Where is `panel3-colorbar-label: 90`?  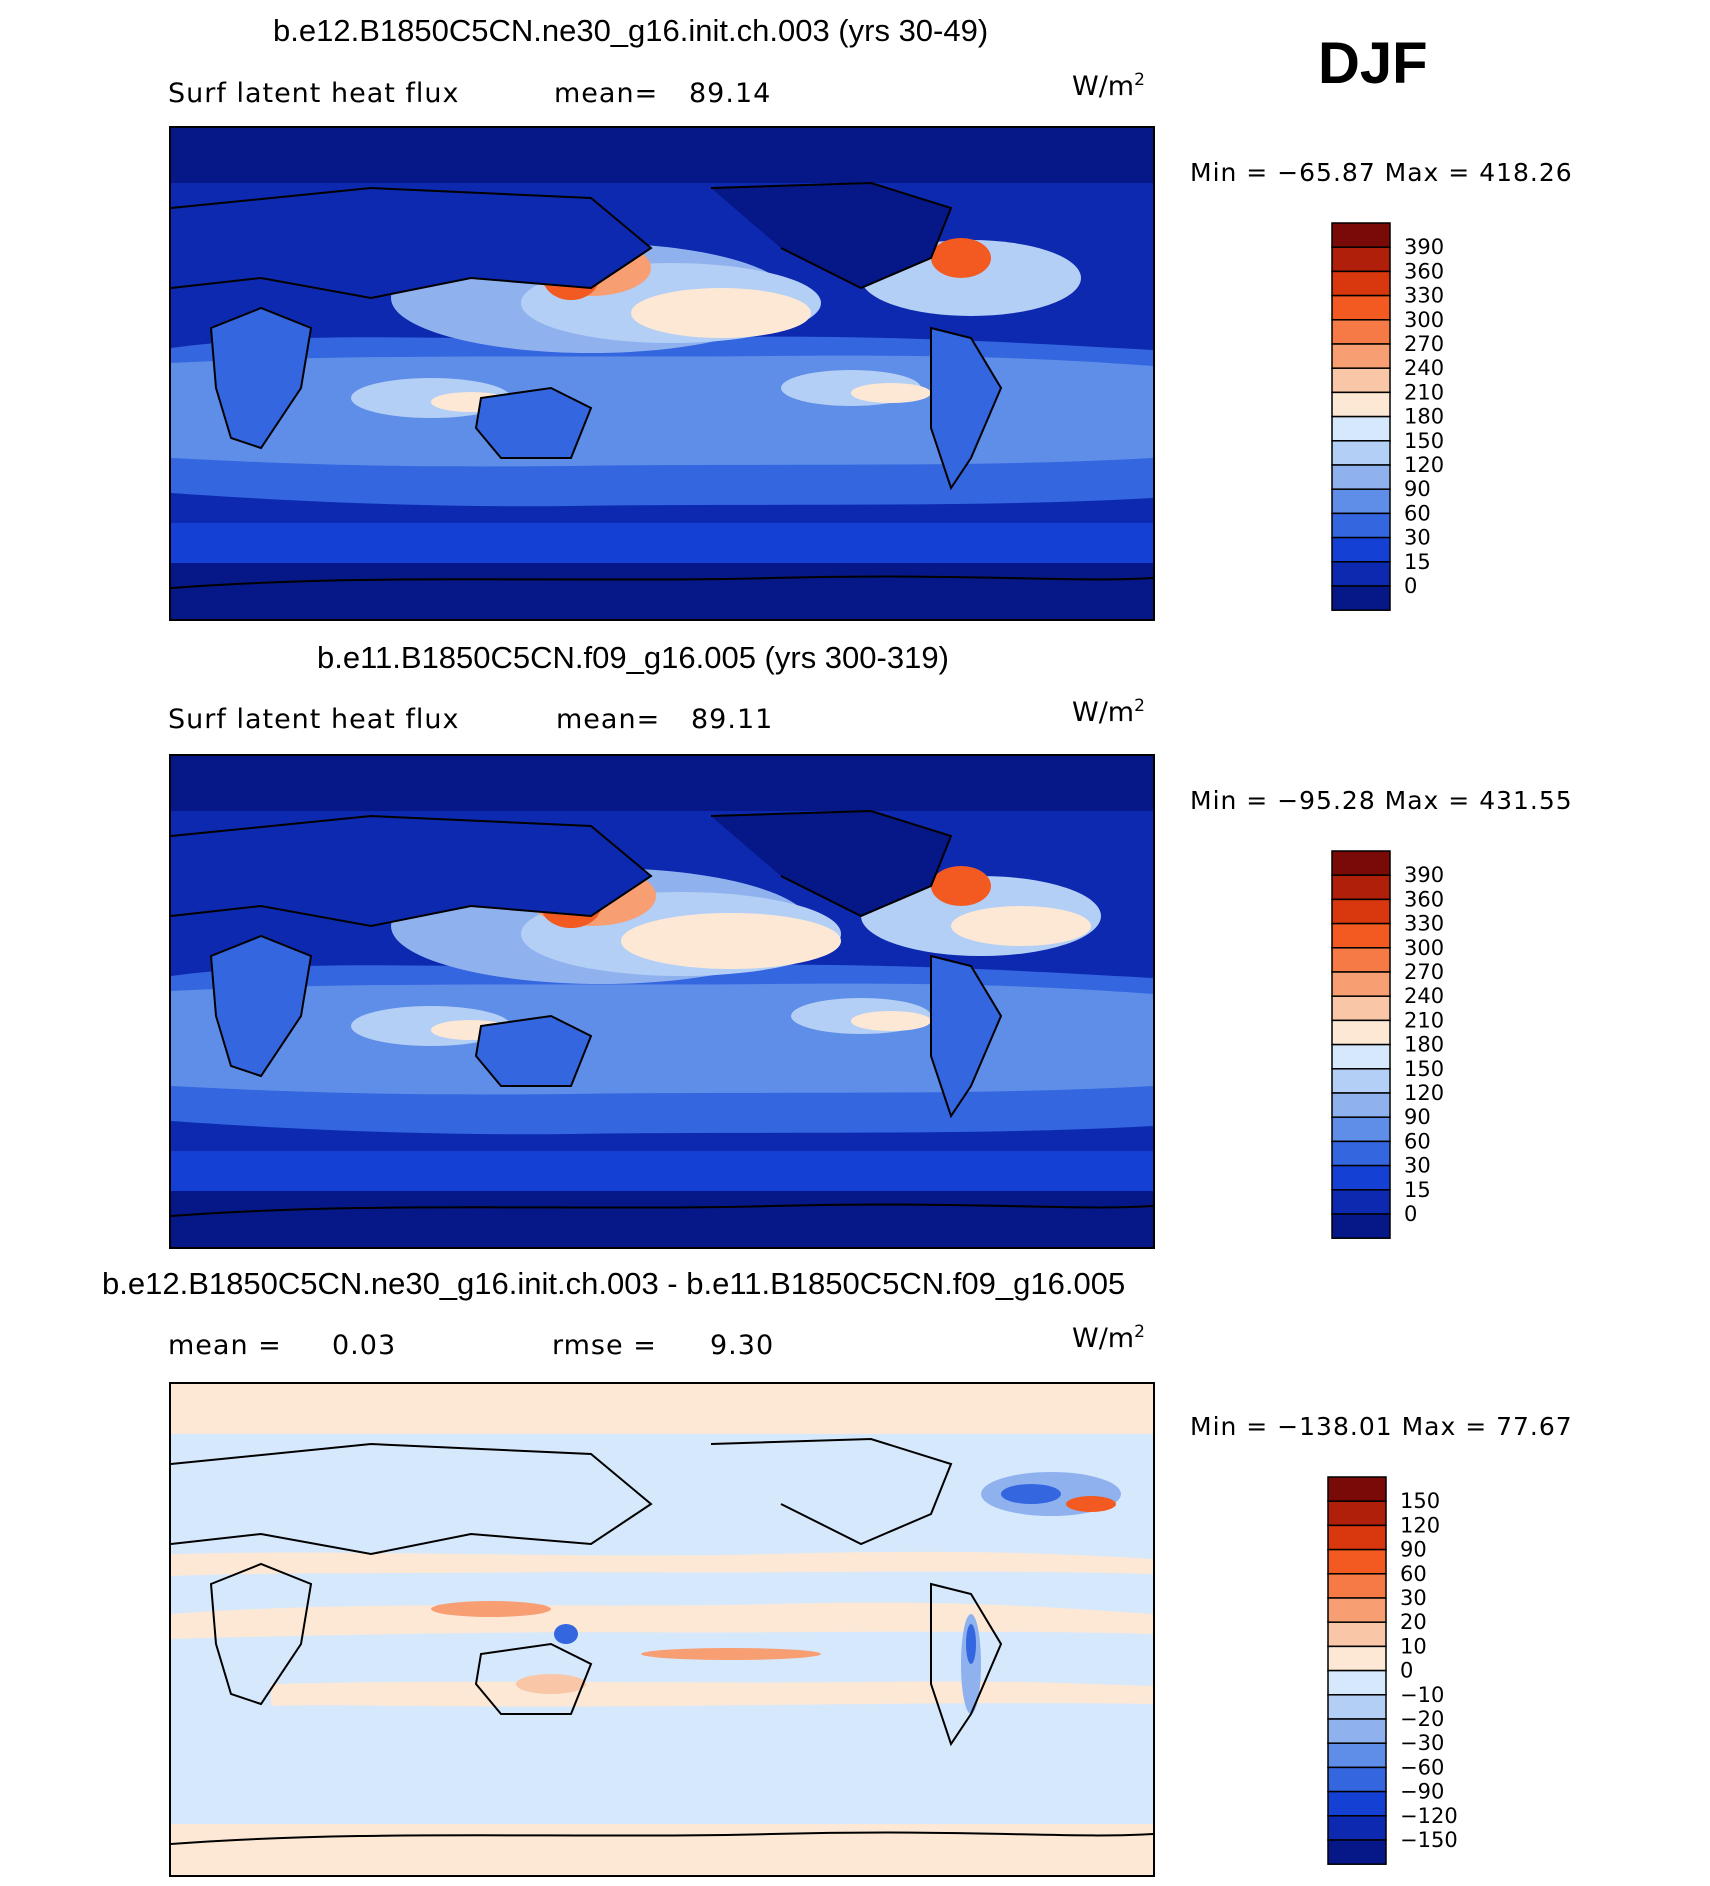
panel3-colorbar-label: 90 is located at coordinates (1413, 1550).